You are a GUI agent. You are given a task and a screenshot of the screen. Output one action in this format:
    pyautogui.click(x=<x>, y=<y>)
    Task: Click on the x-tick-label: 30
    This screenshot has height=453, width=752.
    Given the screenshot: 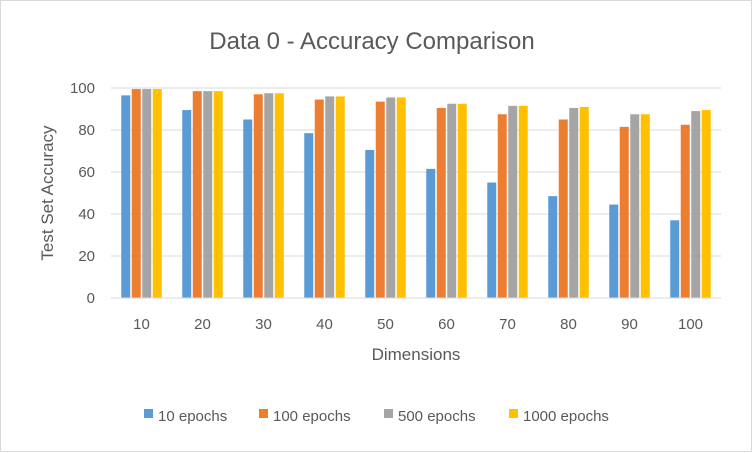 What is the action you would take?
    pyautogui.click(x=263, y=324)
    